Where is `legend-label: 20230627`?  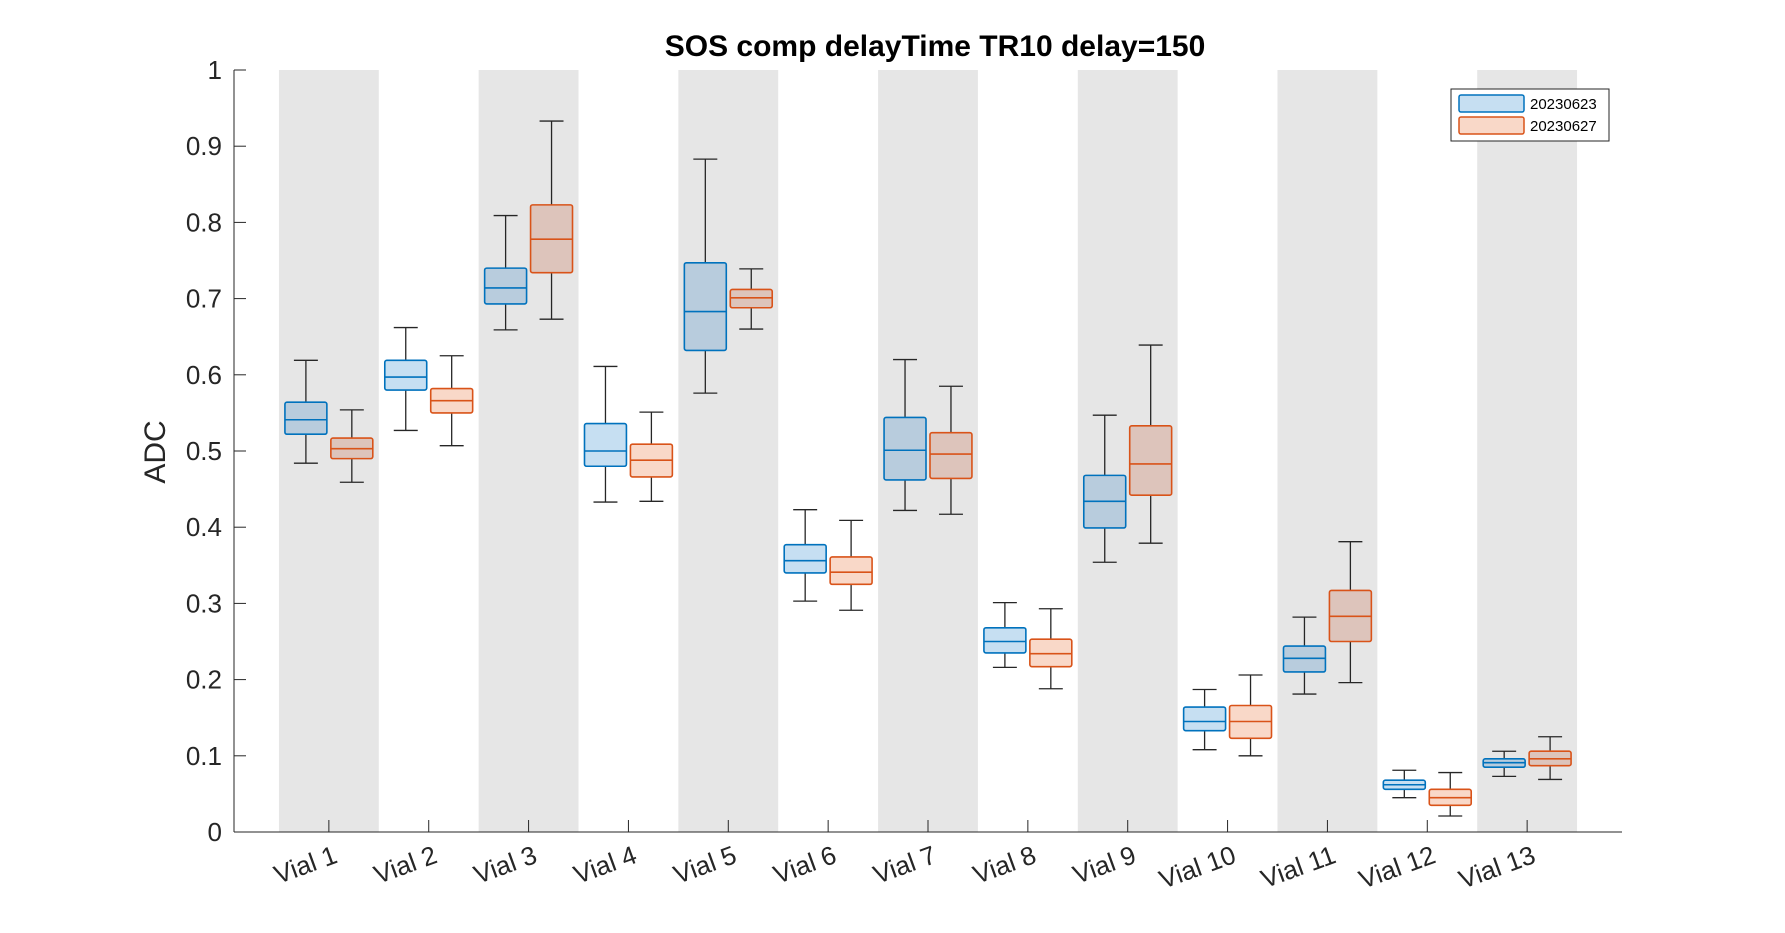 legend-label: 20230627 is located at coordinates (1563, 126).